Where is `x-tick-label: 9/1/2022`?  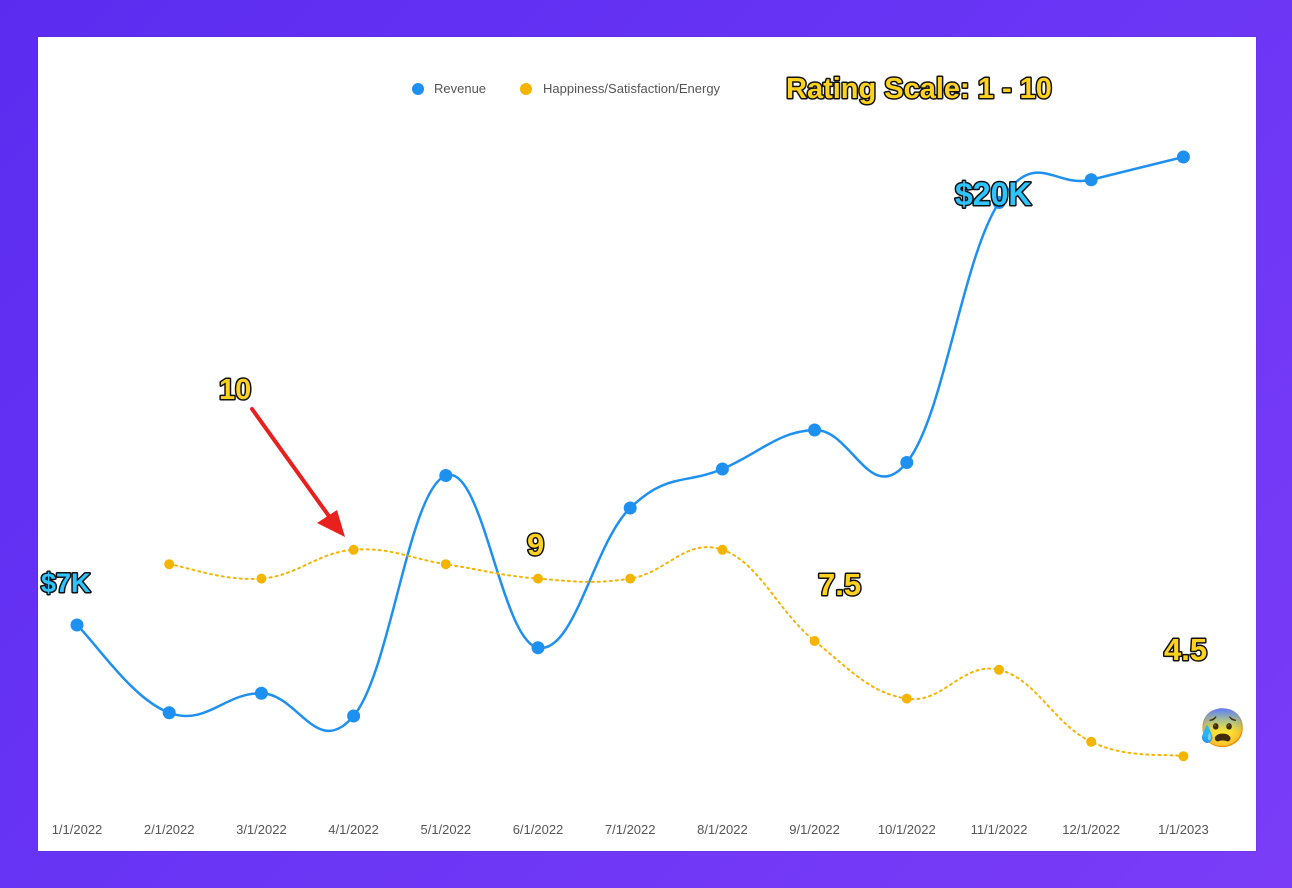
x-tick-label: 9/1/2022 is located at coordinates (814, 829).